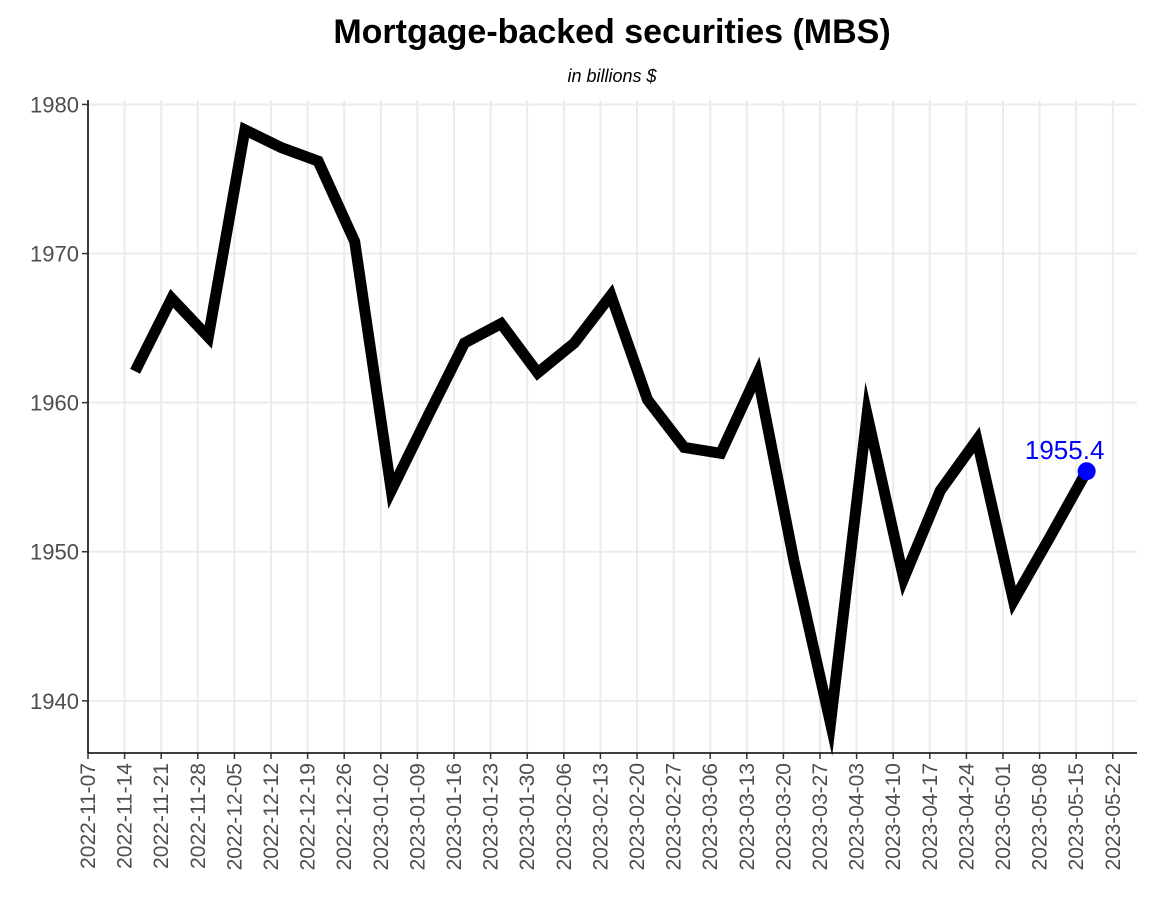 The image size is (1152, 921). I want to click on x-tick-label: 2023-02-20, so click(637, 816).